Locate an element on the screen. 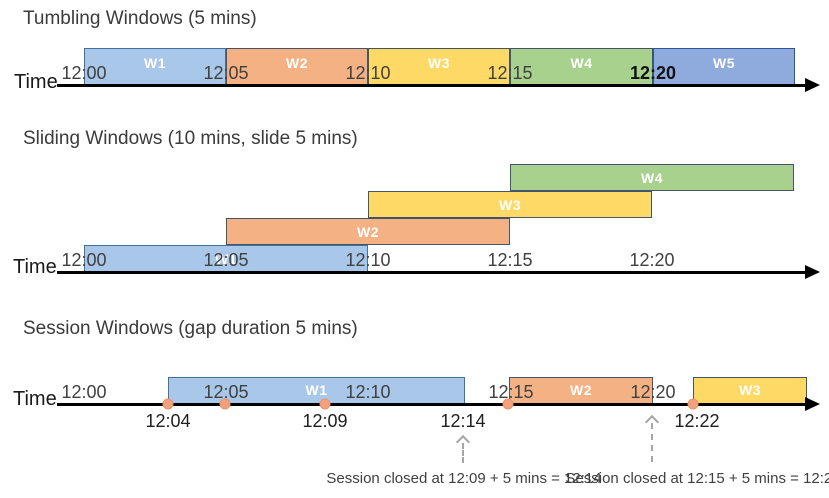 Image resolution: width=829 pixels, height=498 pixels. axis-time-label: 12:04 is located at coordinates (168, 421).